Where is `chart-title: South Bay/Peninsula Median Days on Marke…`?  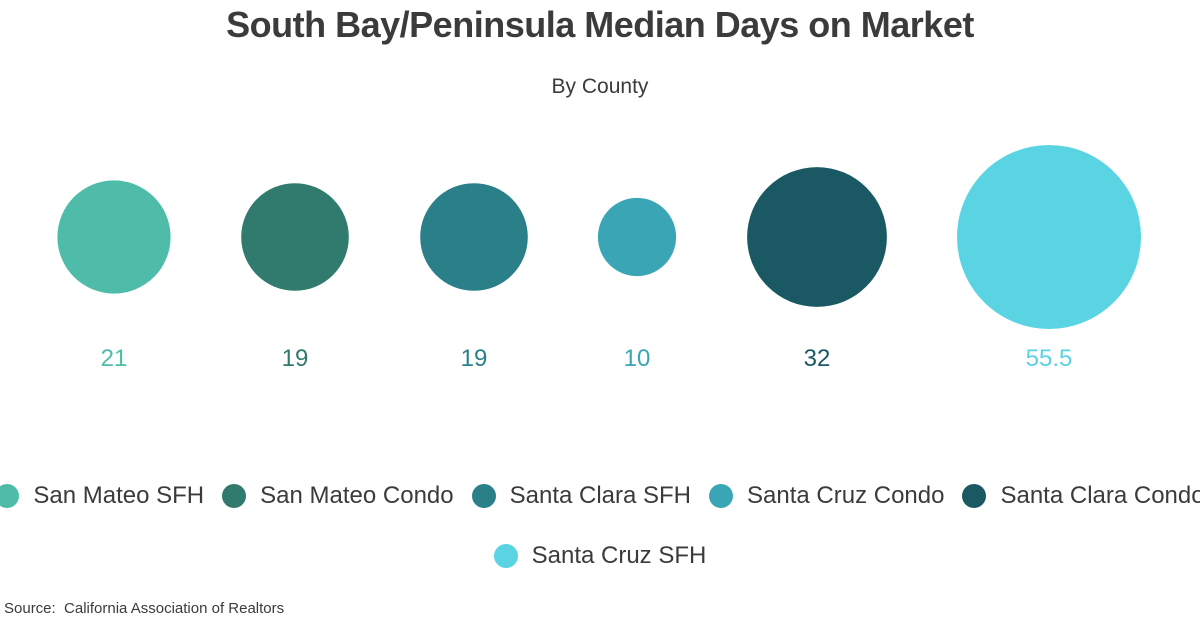 chart-title: South Bay/Peninsula Median Days on Marke… is located at coordinates (600, 24).